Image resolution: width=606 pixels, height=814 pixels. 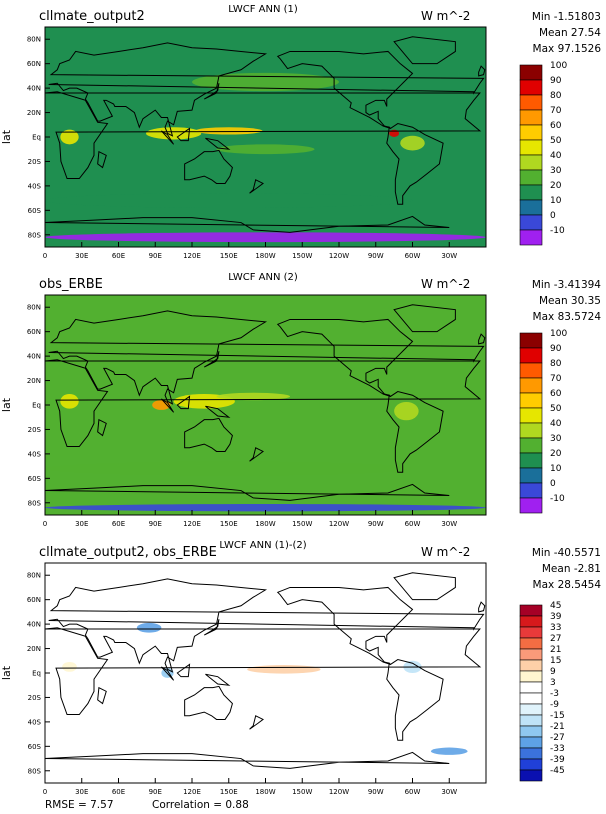 What do you see at coordinates (558, 334) in the screenshot?
I see `colorbar-label: 100` at bounding box center [558, 334].